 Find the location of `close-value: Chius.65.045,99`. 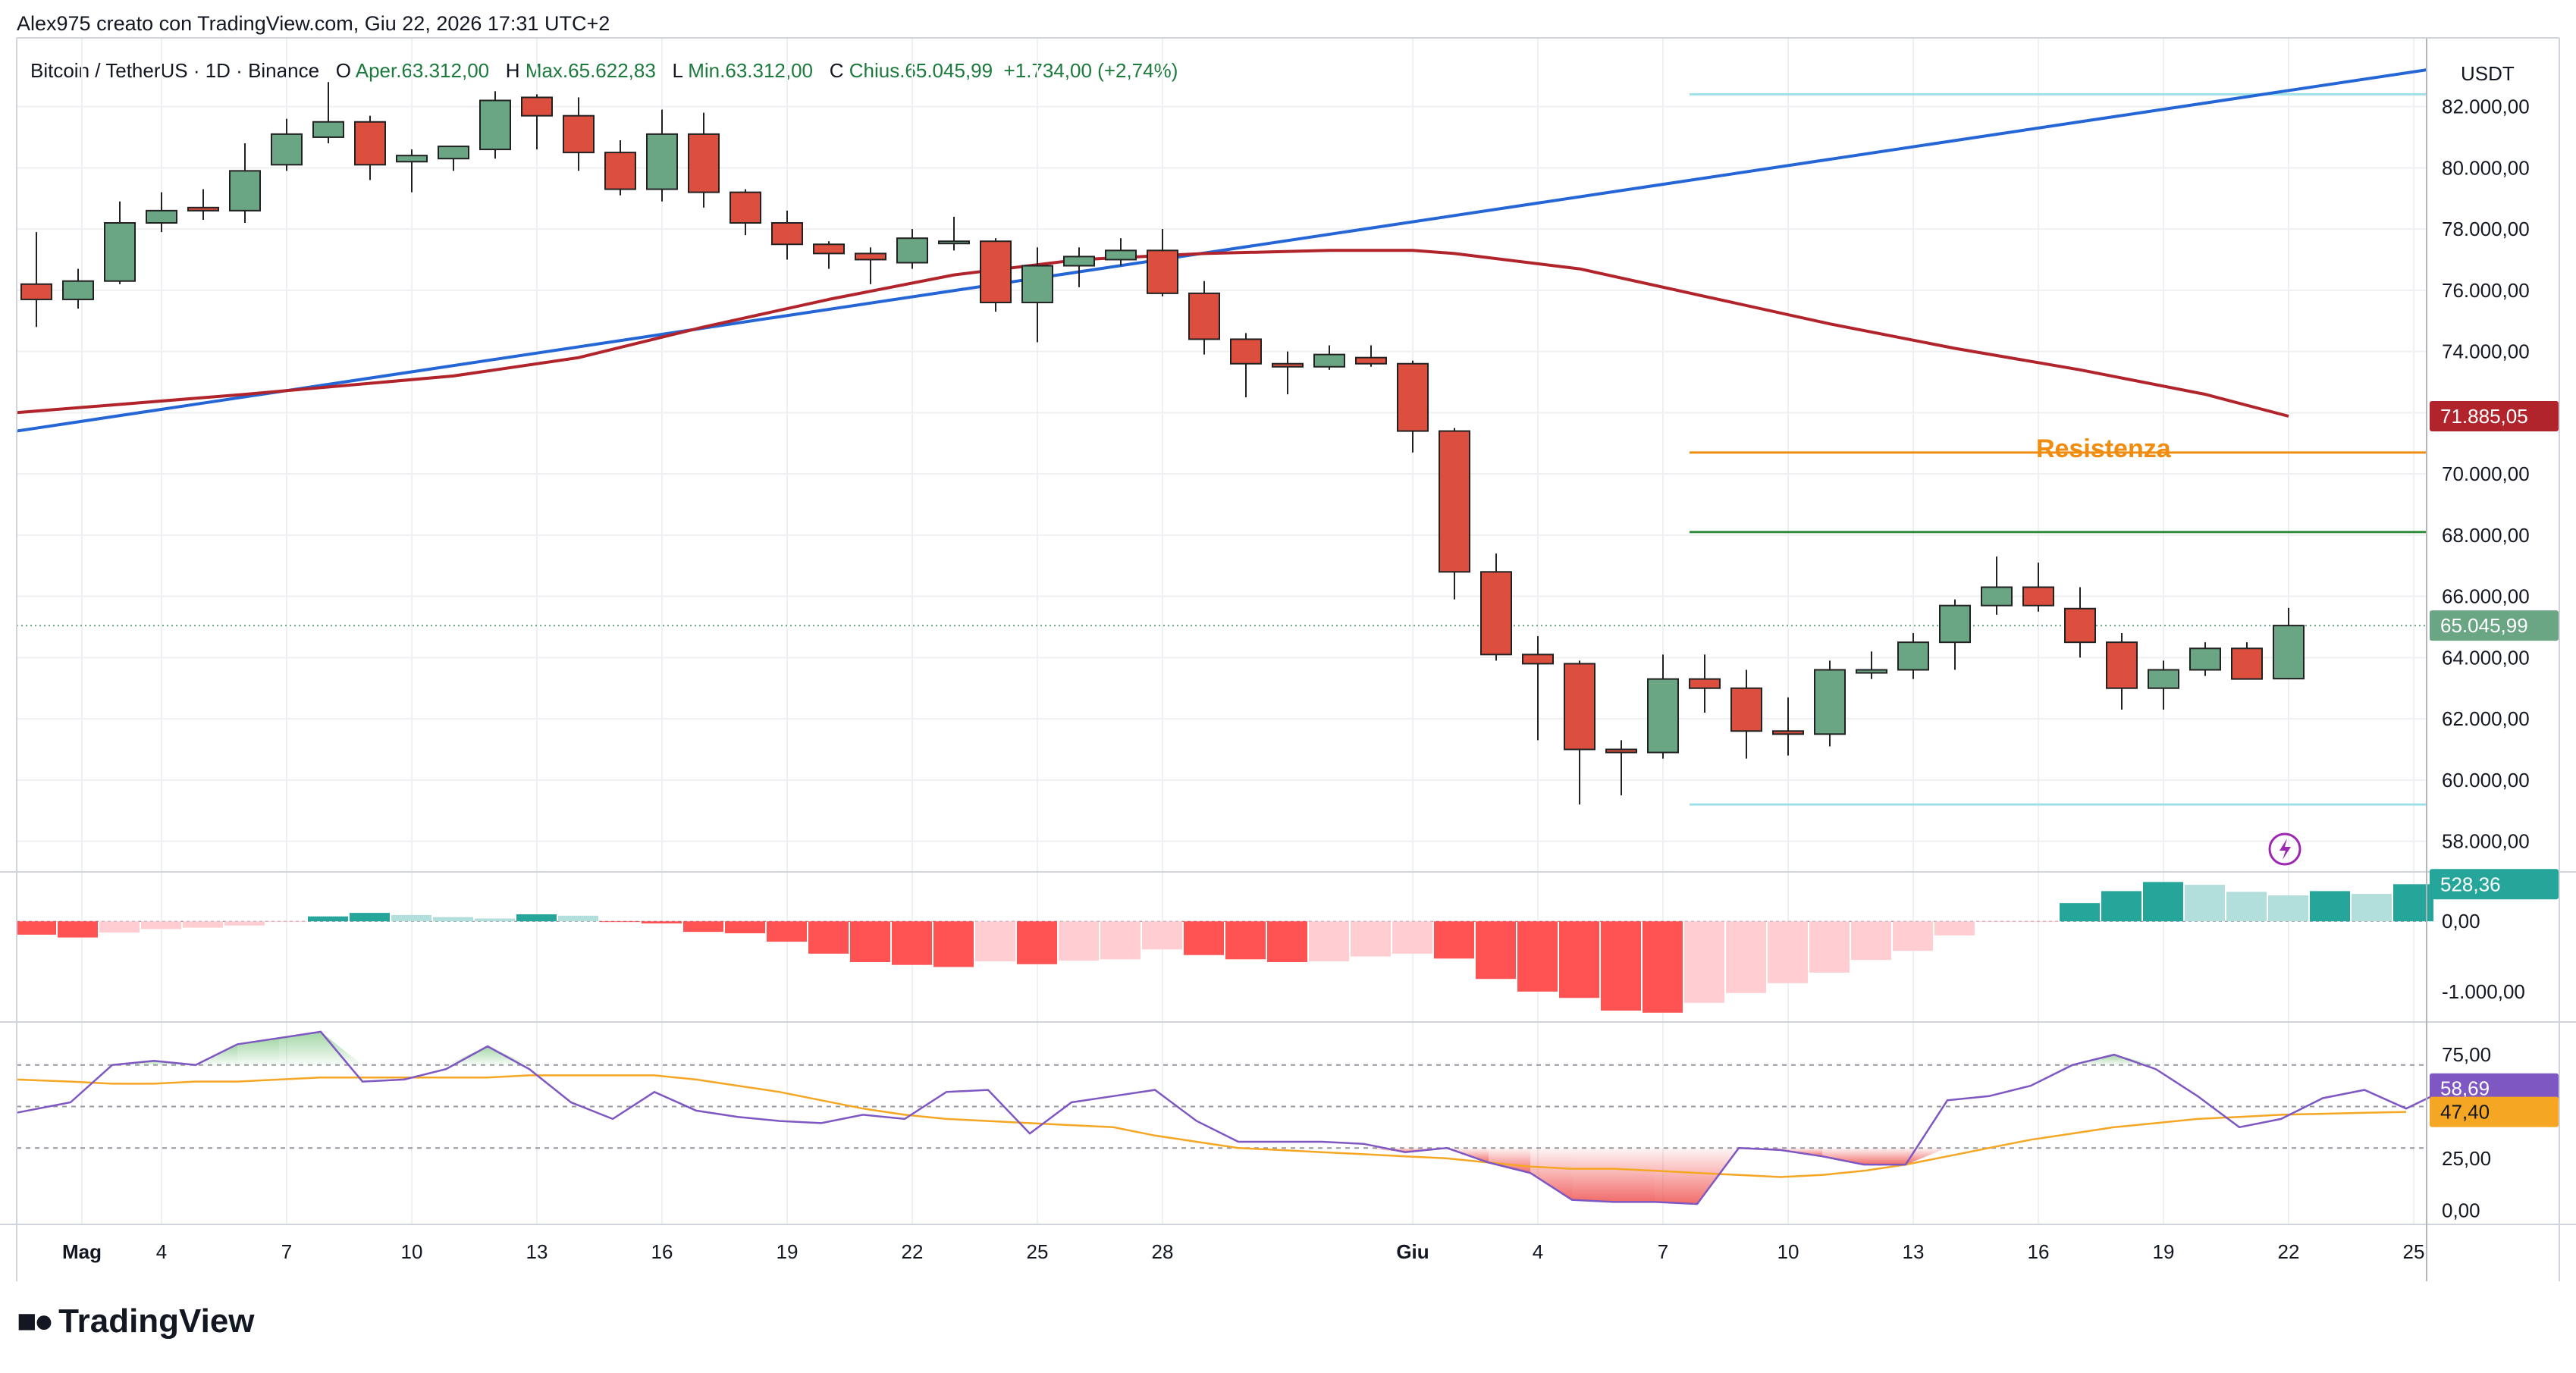

close-value: Chius.65.045,99 is located at coordinates (921, 70).